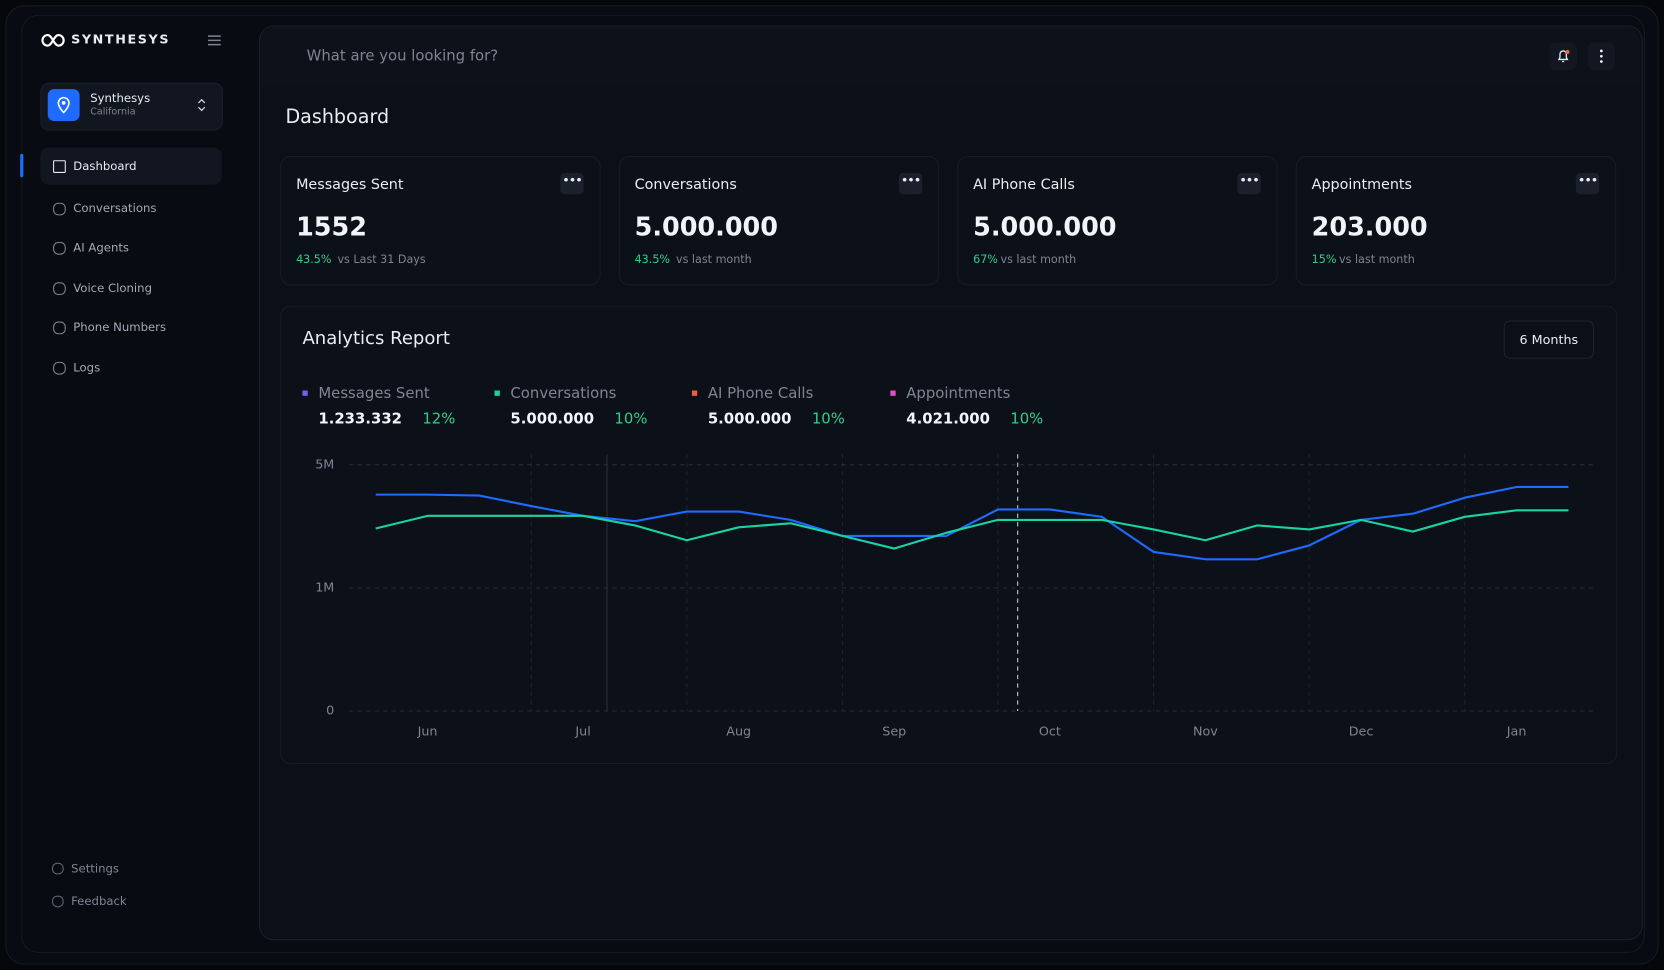 This screenshot has width=1664, height=970. Describe the element at coordinates (1024, 185) in the screenshot. I see `card-title: AI Phone Calls` at that location.